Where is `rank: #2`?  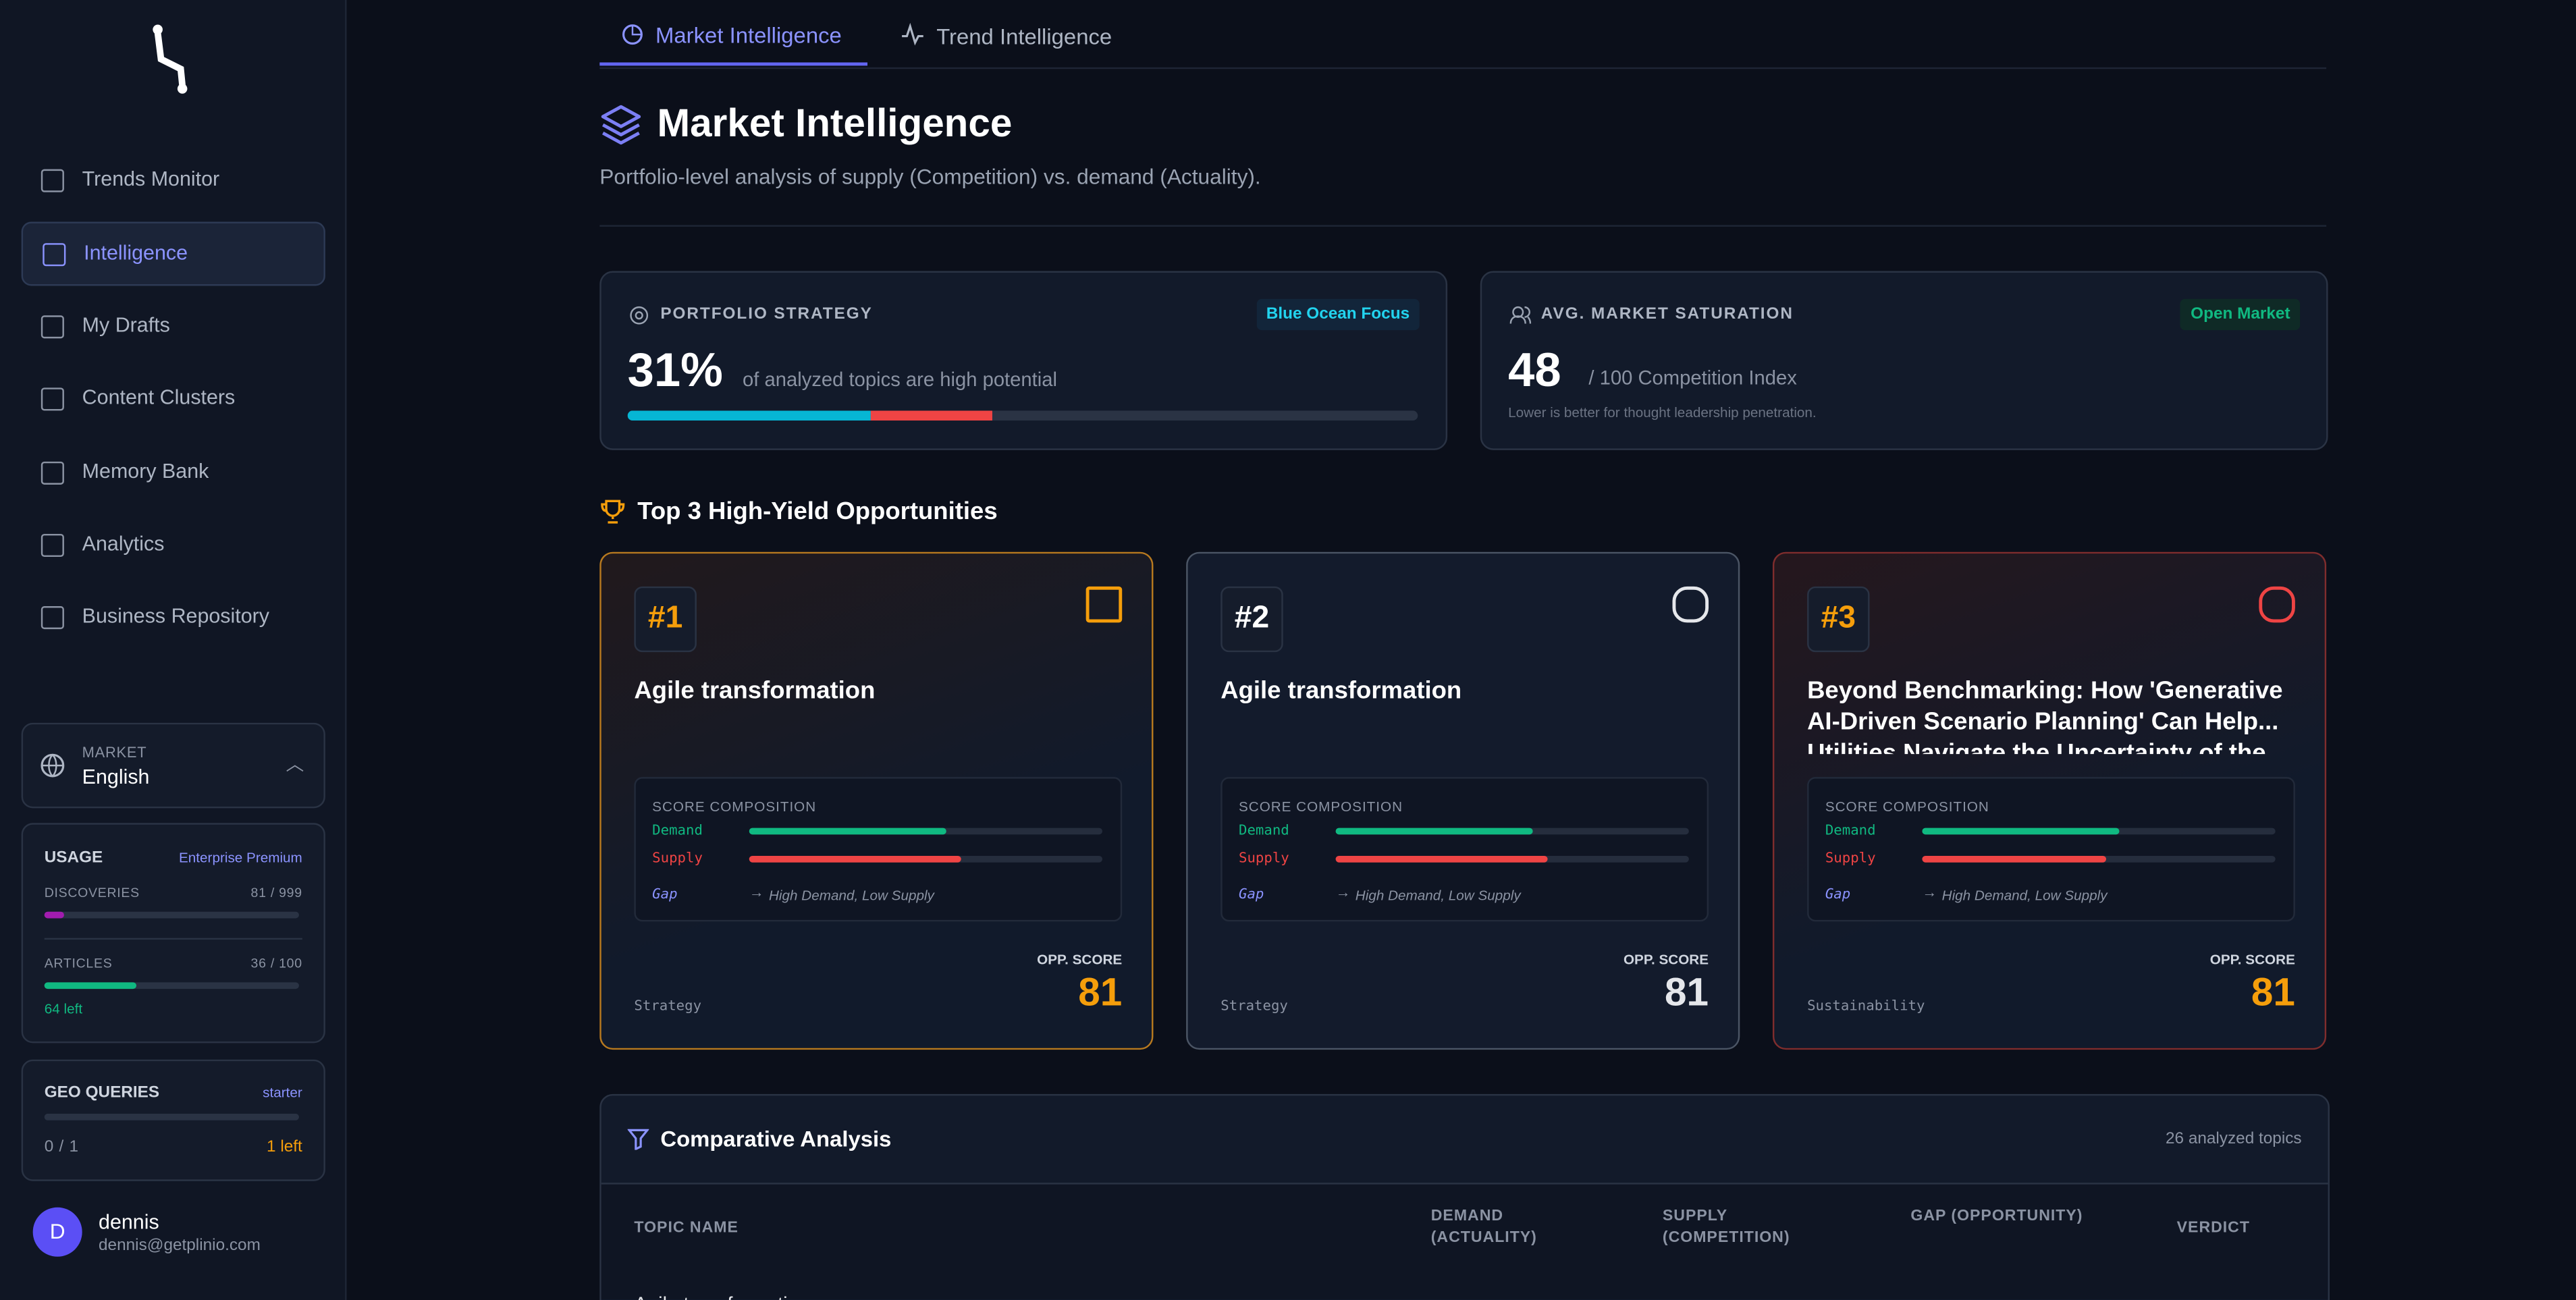 rank: #2 is located at coordinates (1252, 619).